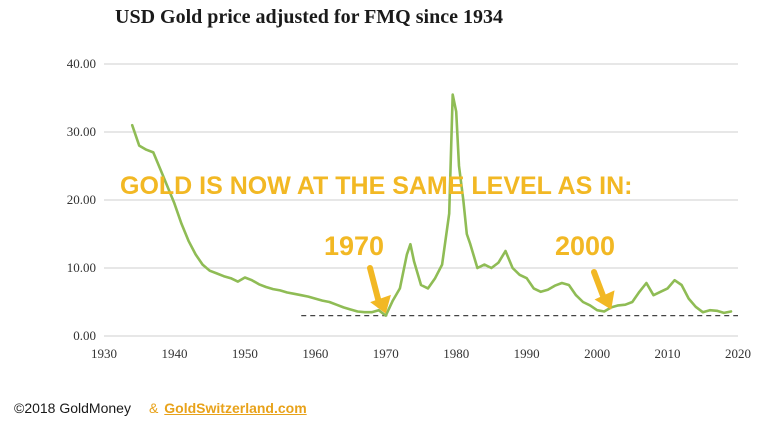  Describe the element at coordinates (235, 408) in the screenshot. I see `site-link: GoldSwitzerland.com` at that location.